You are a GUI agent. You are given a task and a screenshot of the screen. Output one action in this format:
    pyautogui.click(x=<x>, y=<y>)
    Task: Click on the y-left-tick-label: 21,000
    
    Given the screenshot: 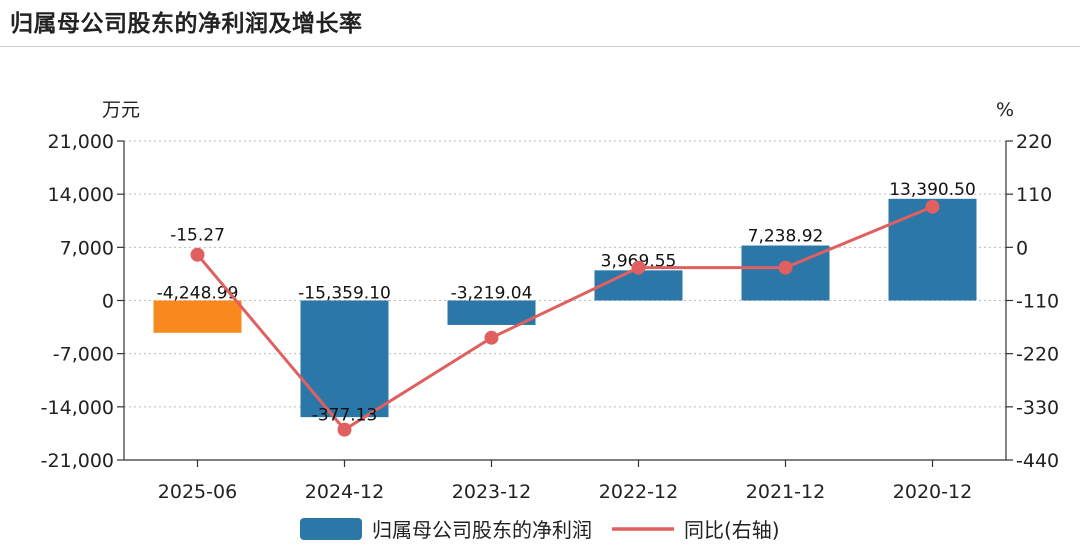 What is the action you would take?
    pyautogui.click(x=81, y=142)
    